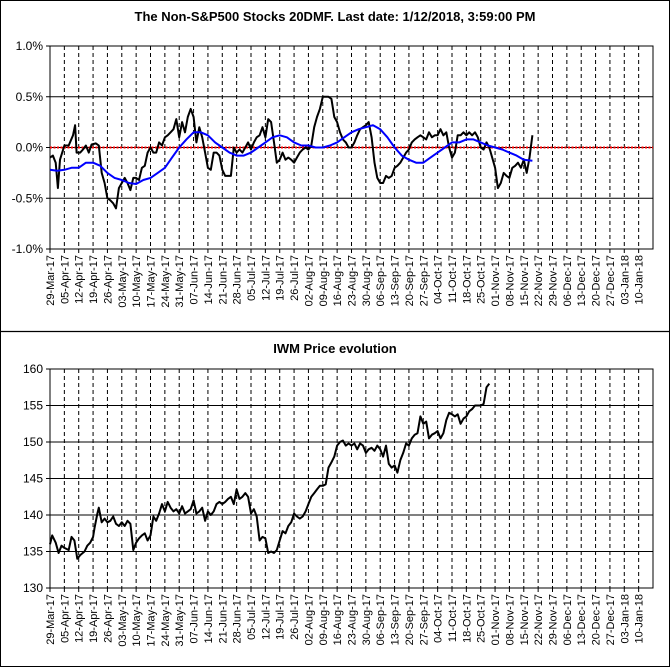 The height and width of the screenshot is (672, 670). I want to click on y-tick-label: 1.0%, so click(30, 46).